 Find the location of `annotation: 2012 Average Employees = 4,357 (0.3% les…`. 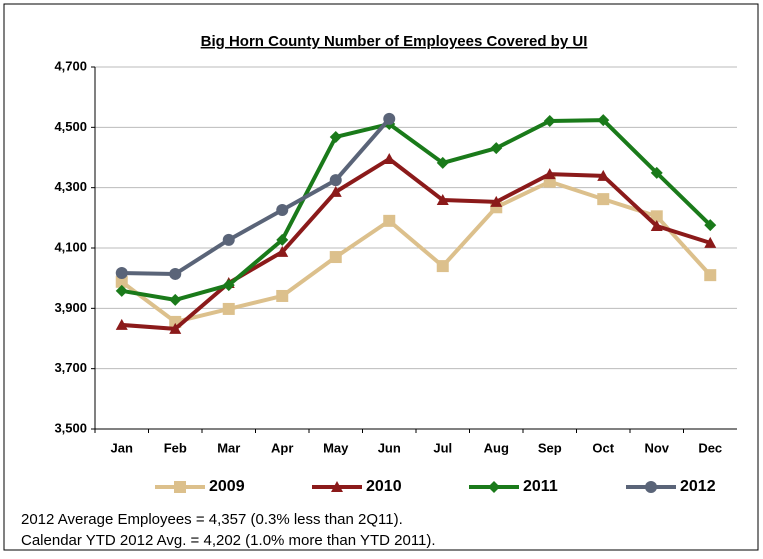

annotation: 2012 Average Employees = 4,357 (0.3% les… is located at coordinates (212, 519).